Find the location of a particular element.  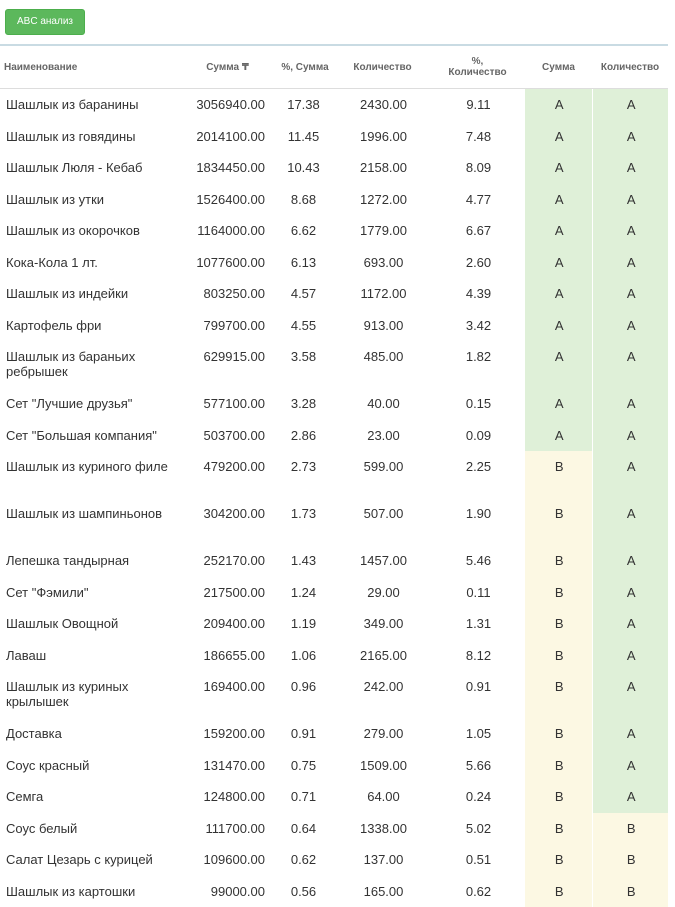

cell-value: 17.38 is located at coordinates (302, 105).